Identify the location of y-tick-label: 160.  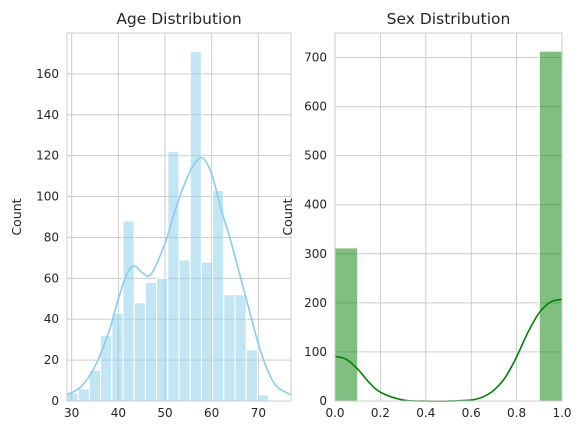
(47, 74).